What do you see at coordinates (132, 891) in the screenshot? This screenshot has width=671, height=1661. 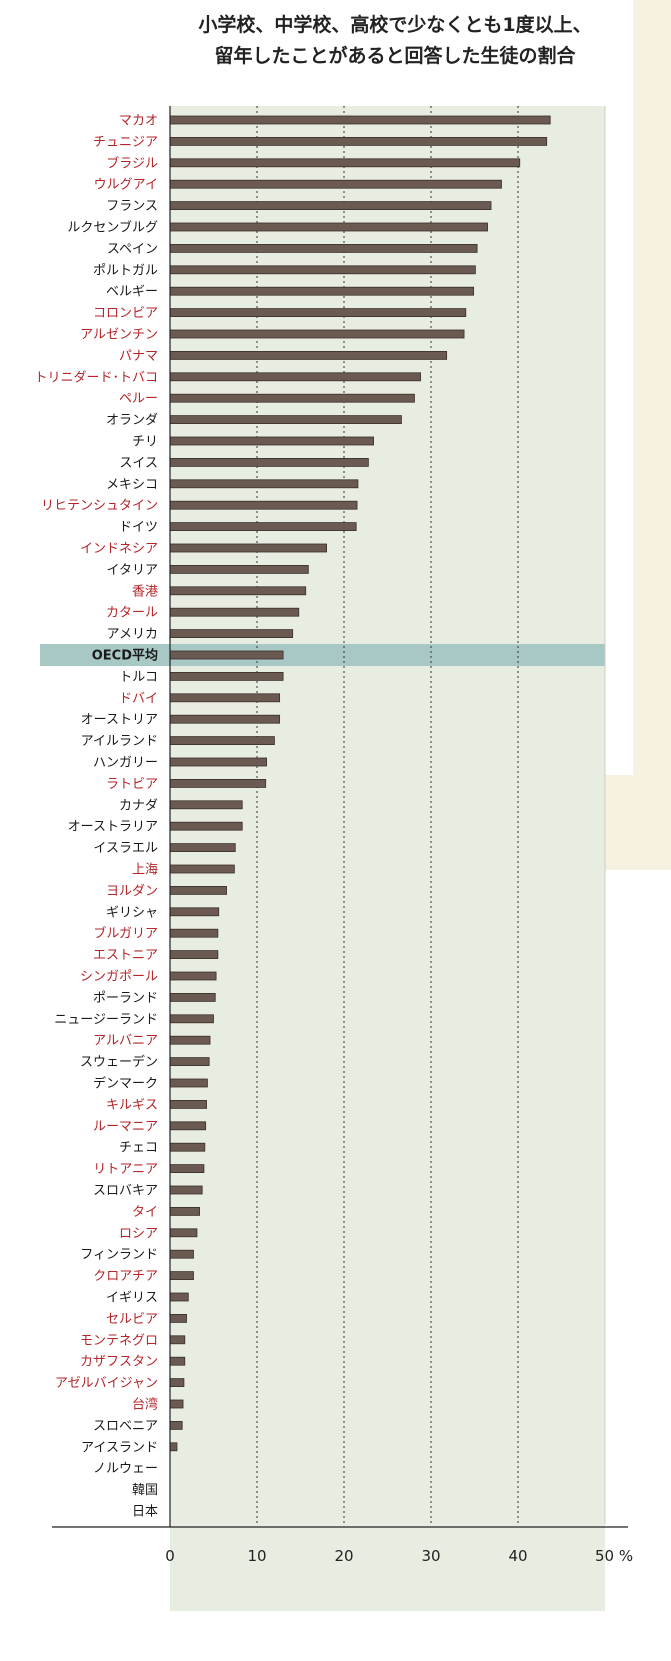 I see `category-label: ヨルダン` at bounding box center [132, 891].